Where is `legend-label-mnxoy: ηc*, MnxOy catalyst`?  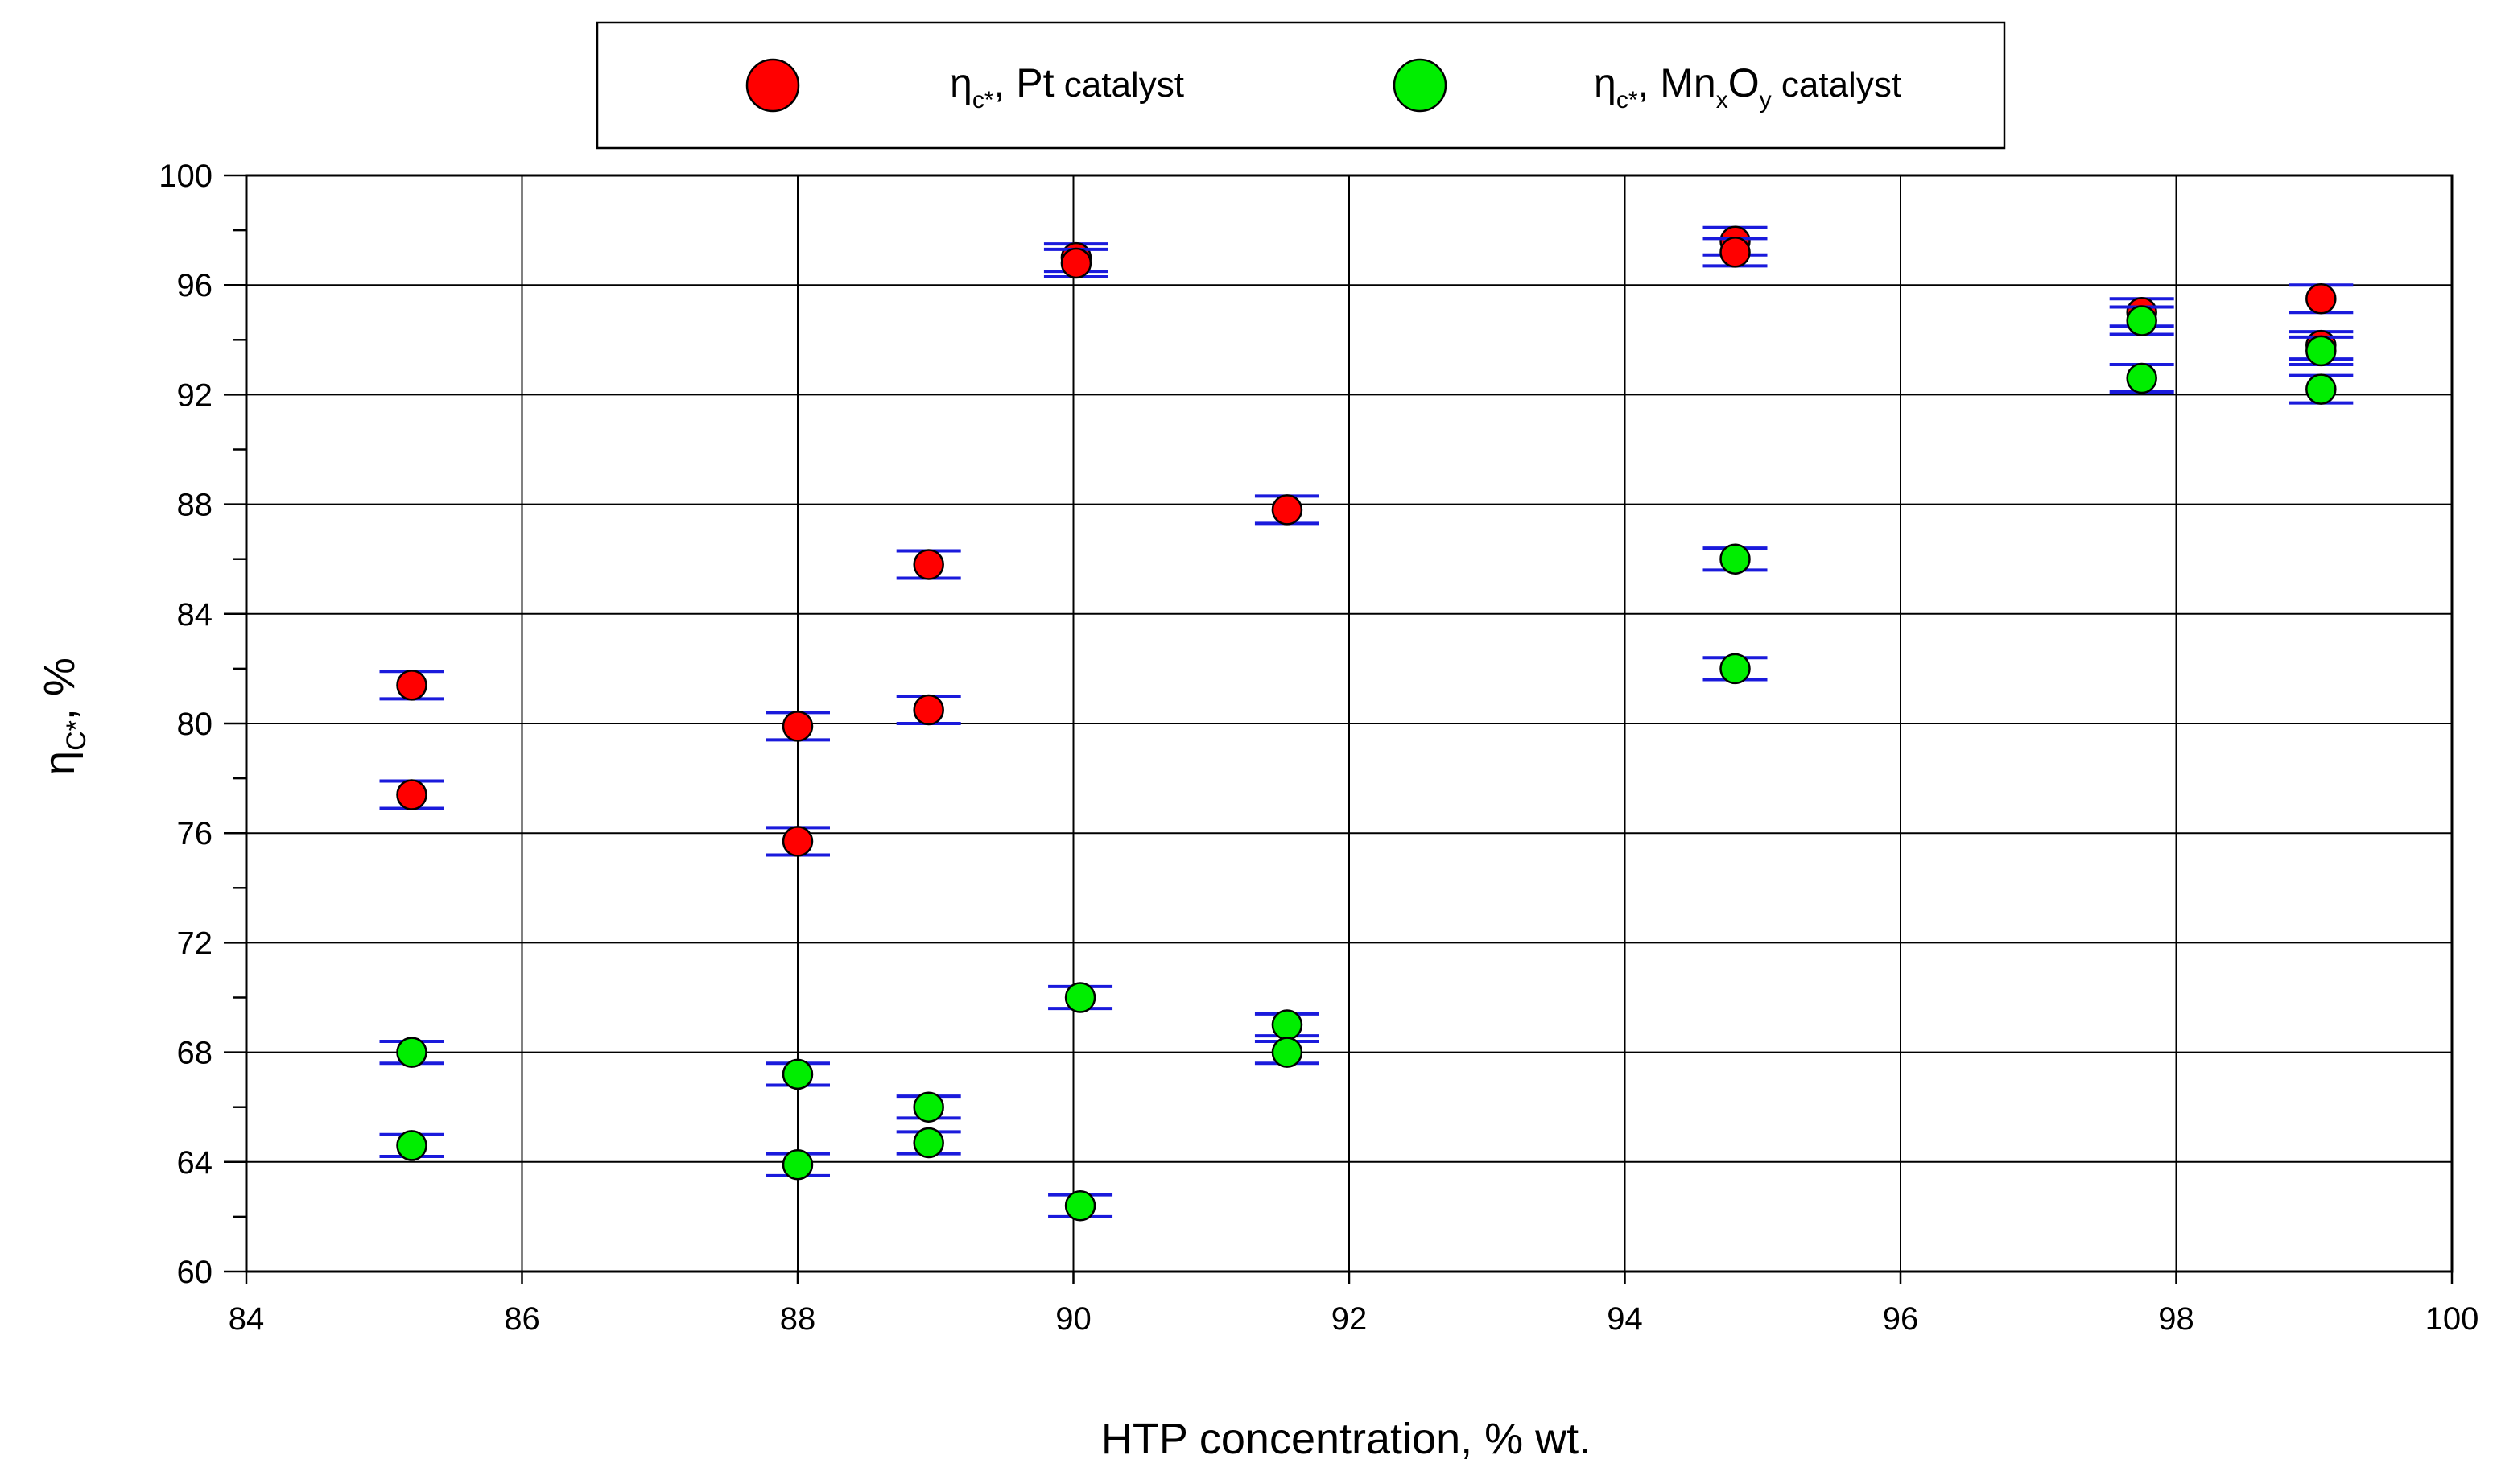
legend-label-mnxoy: ηc*, MnxOy catalyst is located at coordinates (1747, 86).